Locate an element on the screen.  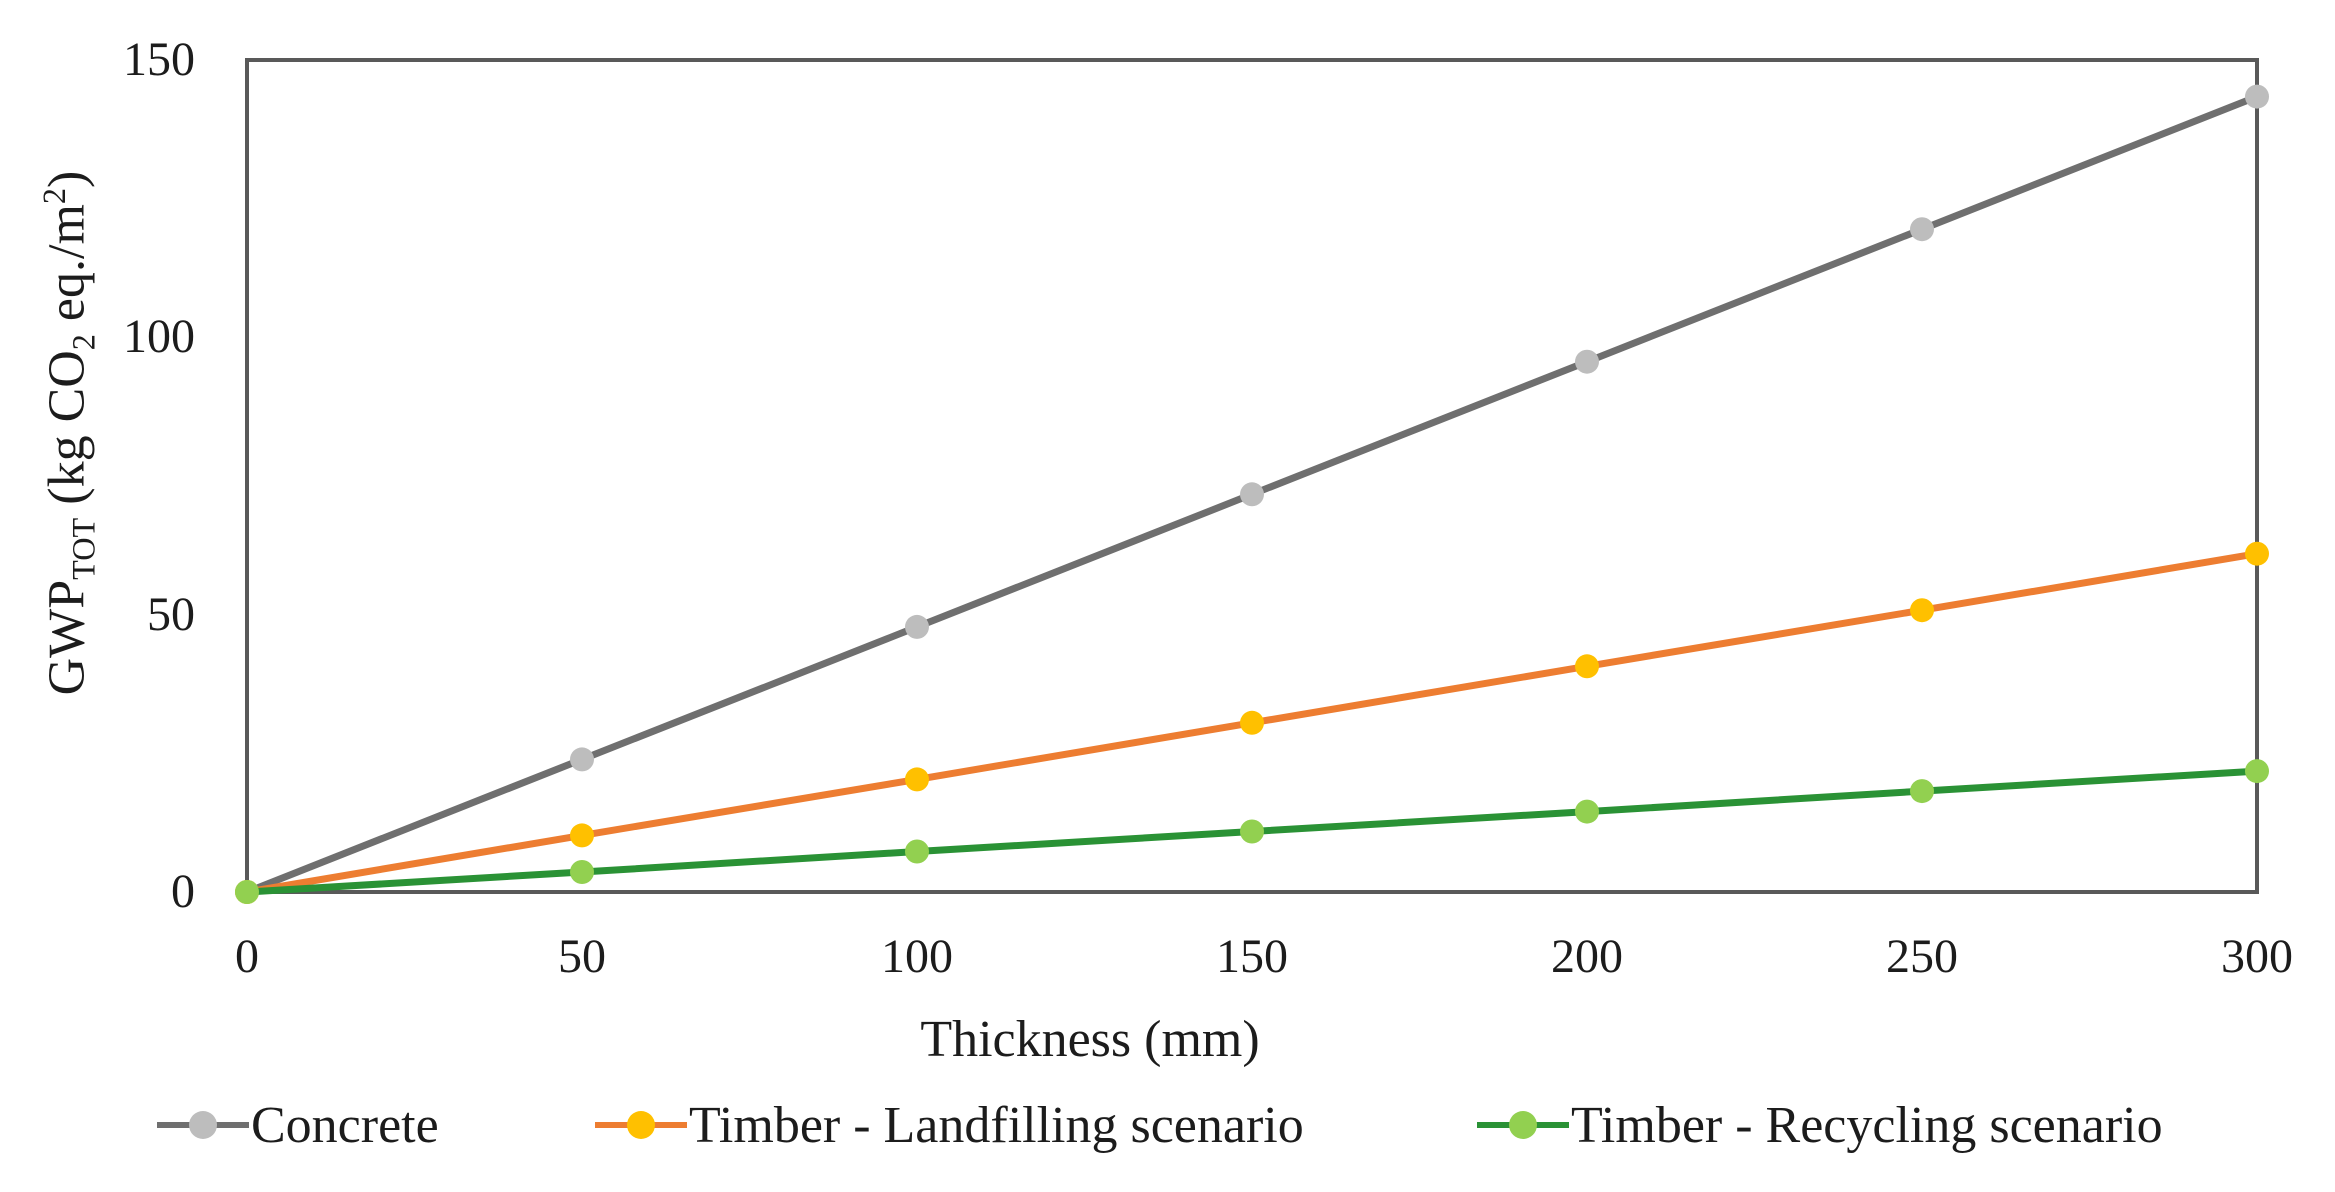
y-axis-title-part: 2 is located at coordinates (54, 196).